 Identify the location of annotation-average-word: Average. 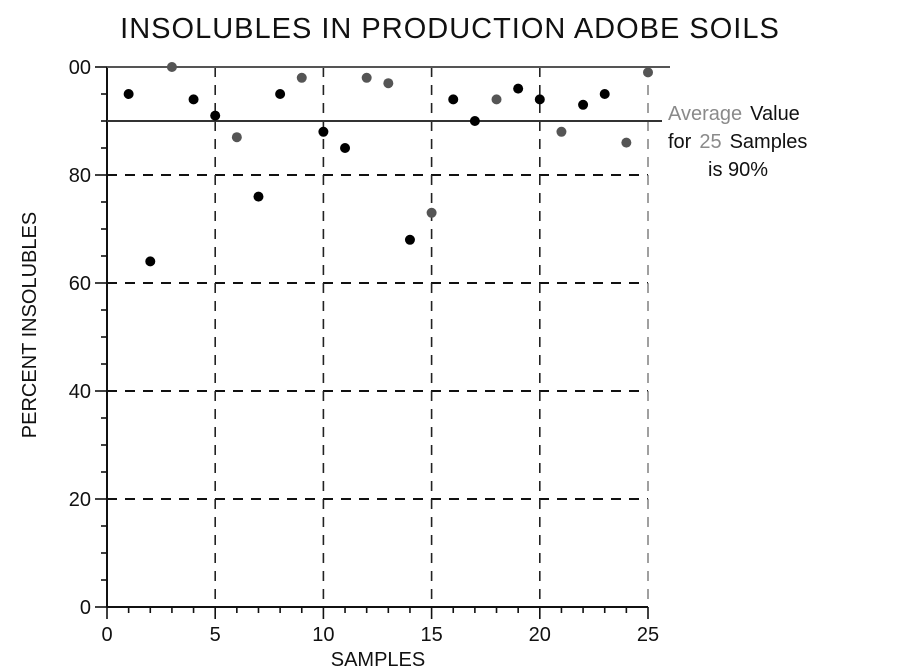
(705, 114).